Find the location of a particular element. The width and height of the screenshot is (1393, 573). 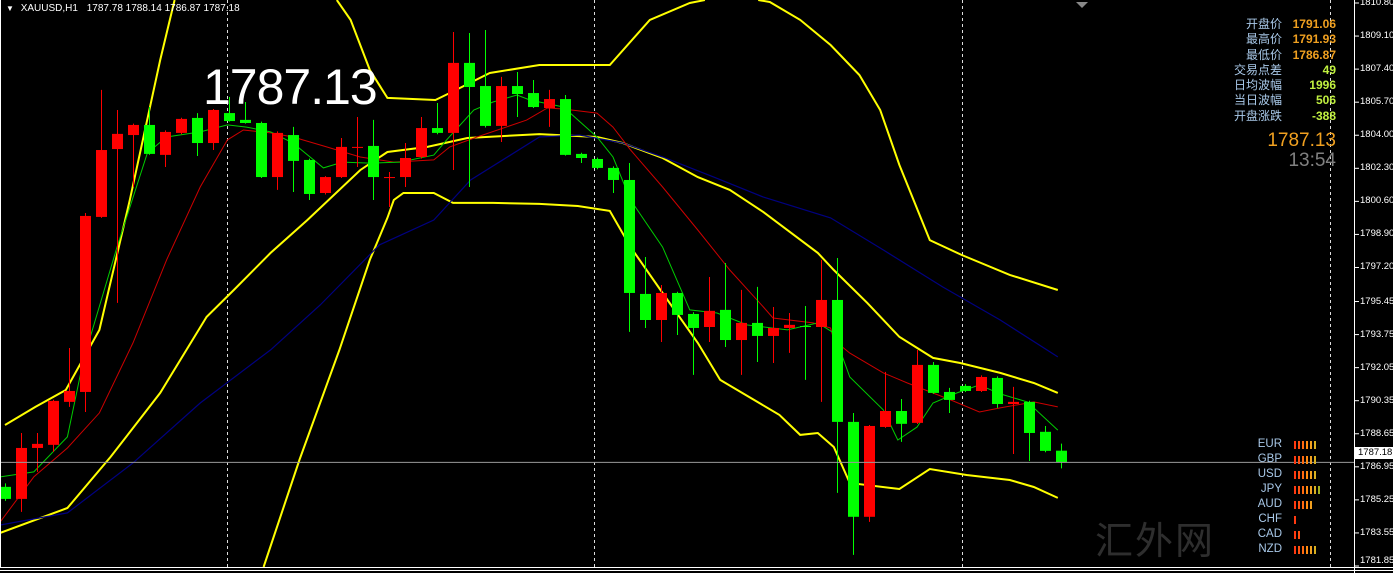

axis-tick-label: 1802.30 is located at coordinates (1376, 168).